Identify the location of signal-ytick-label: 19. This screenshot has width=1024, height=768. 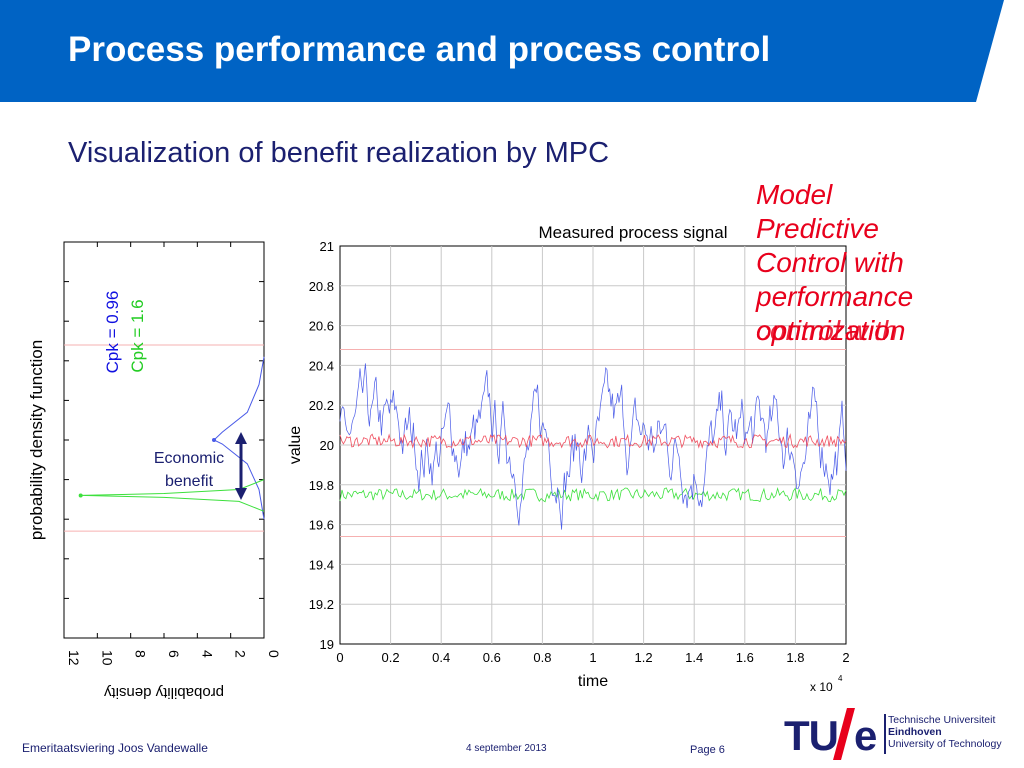
(327, 644).